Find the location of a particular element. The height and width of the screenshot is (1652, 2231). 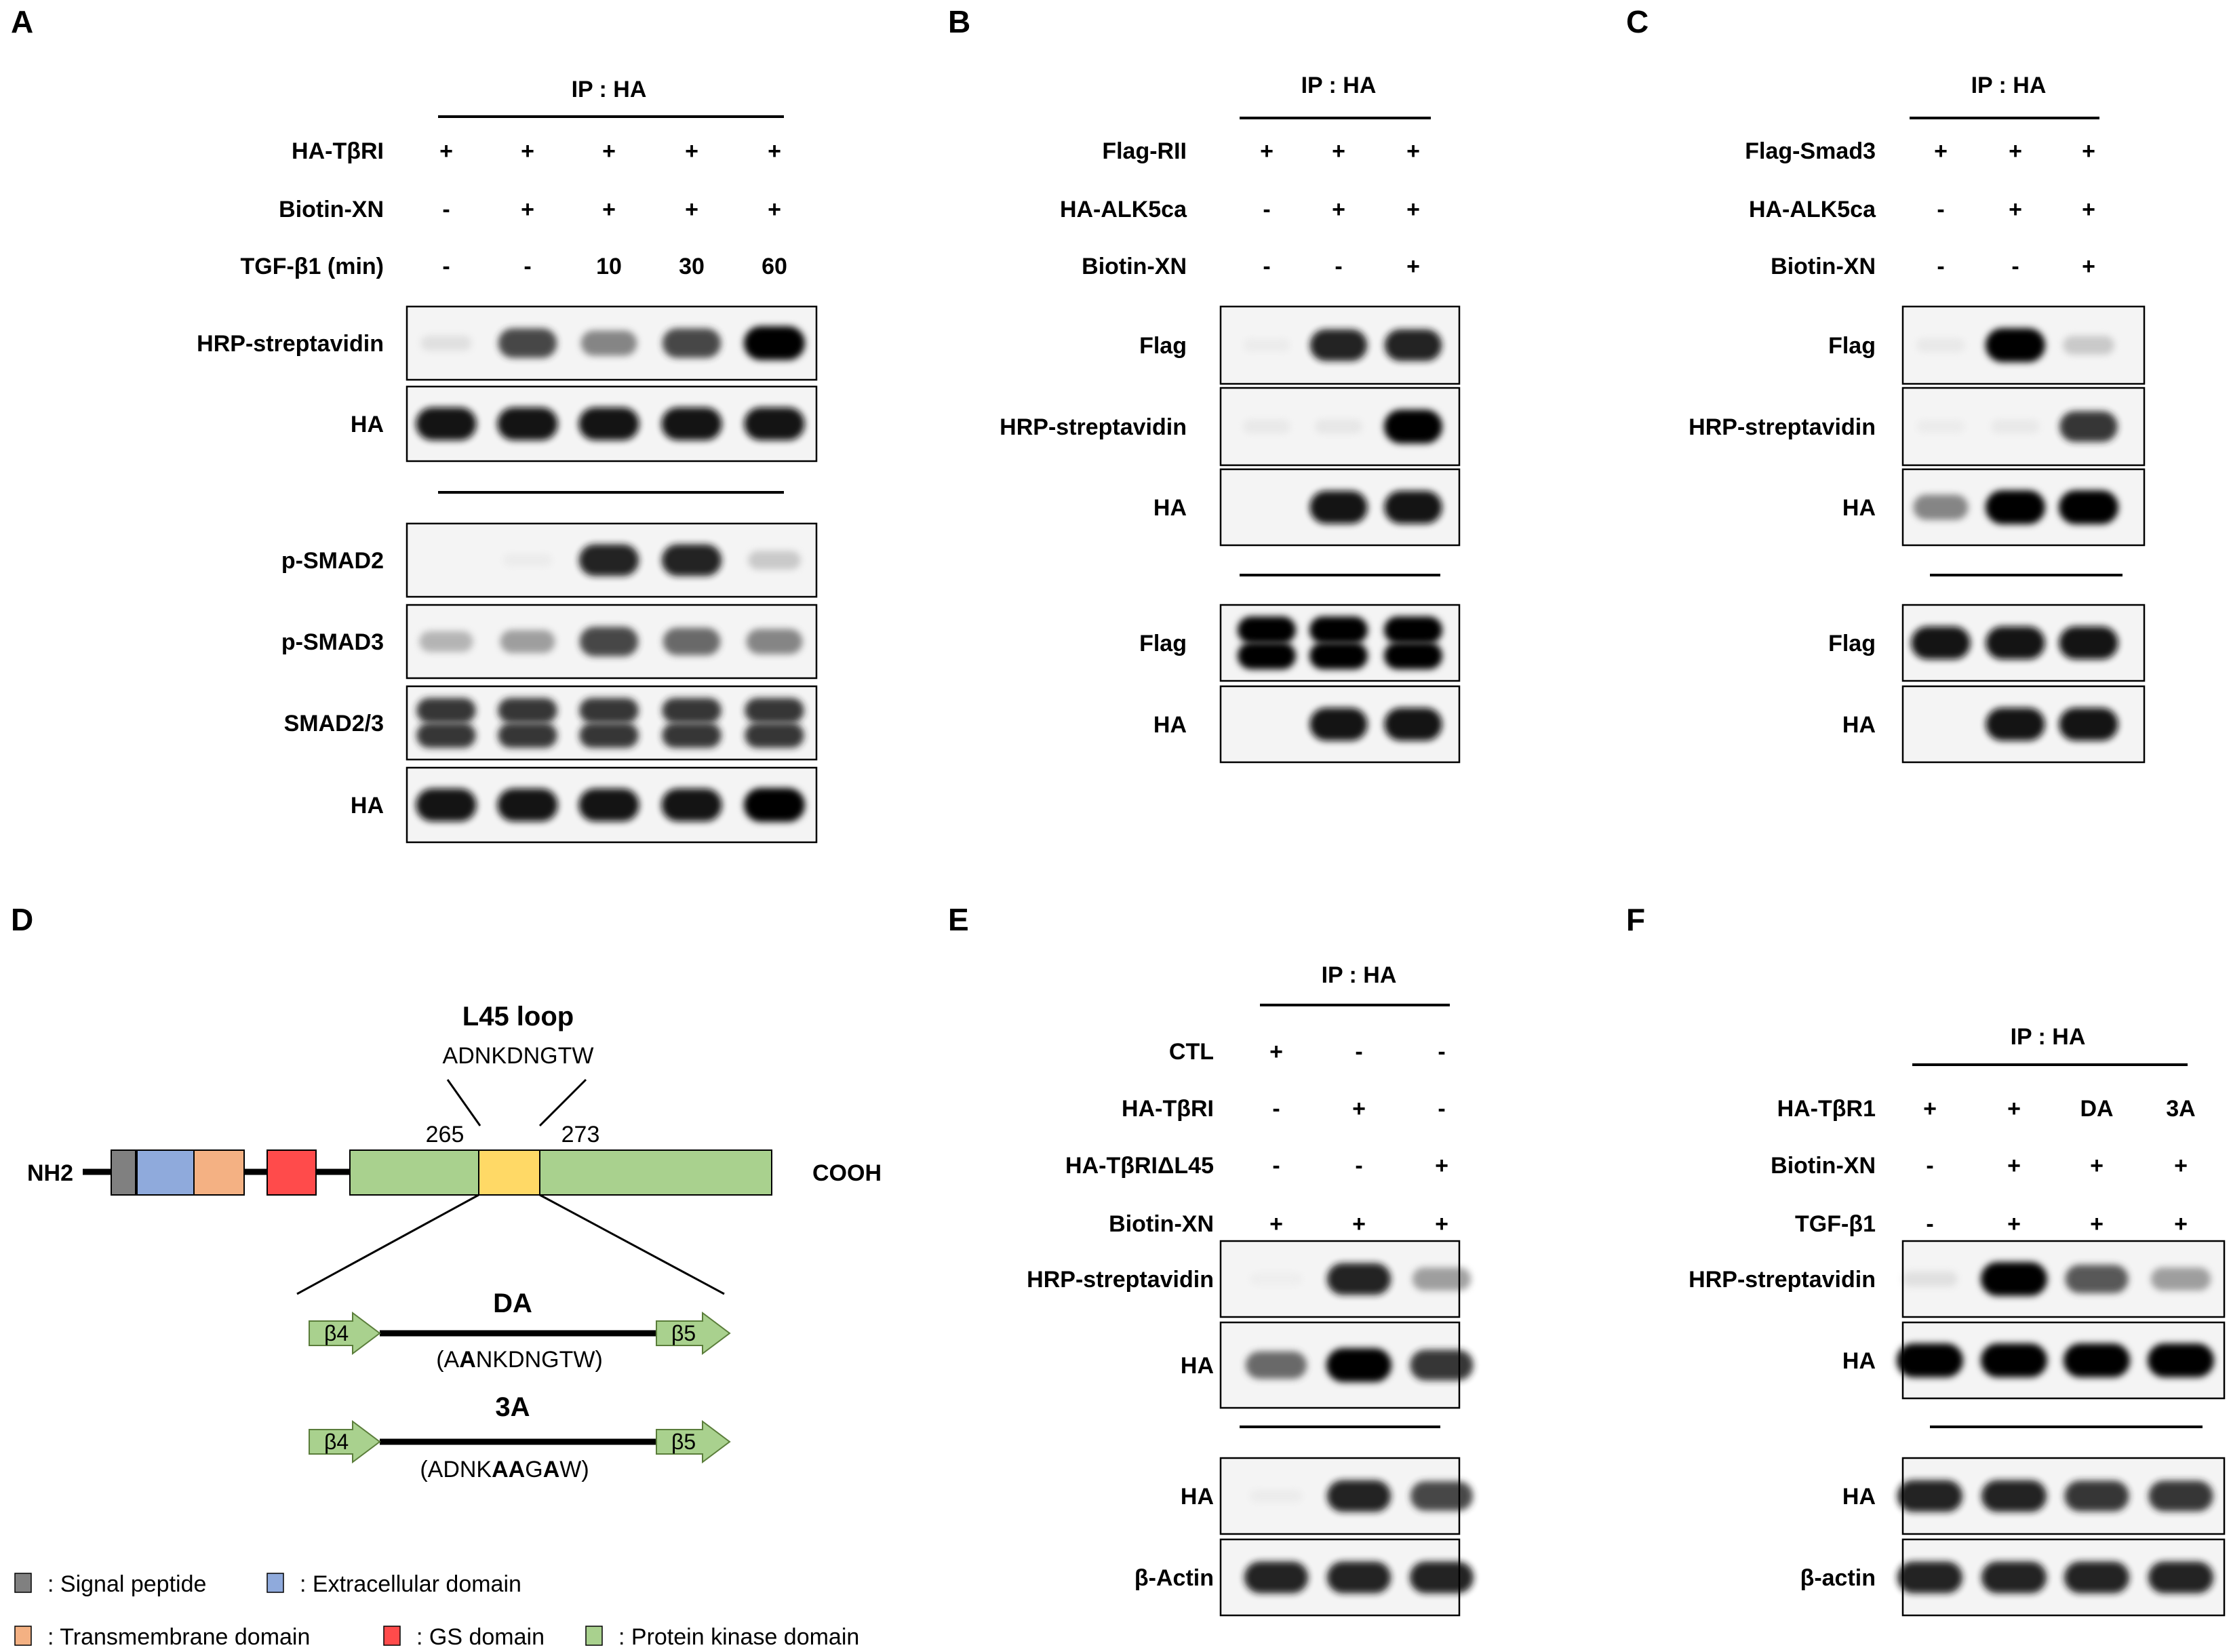

c-terminus-label: COOH is located at coordinates (847, 1173).